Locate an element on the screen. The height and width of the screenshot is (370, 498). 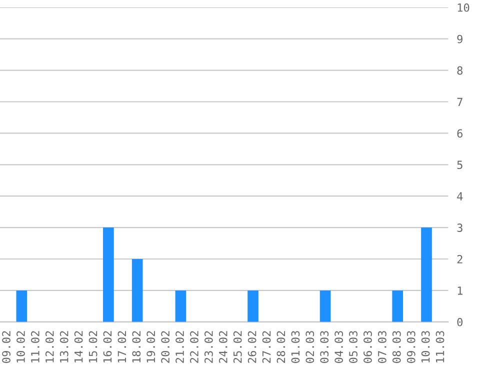
x-tick-label: 10.02 is located at coordinates (20, 346).